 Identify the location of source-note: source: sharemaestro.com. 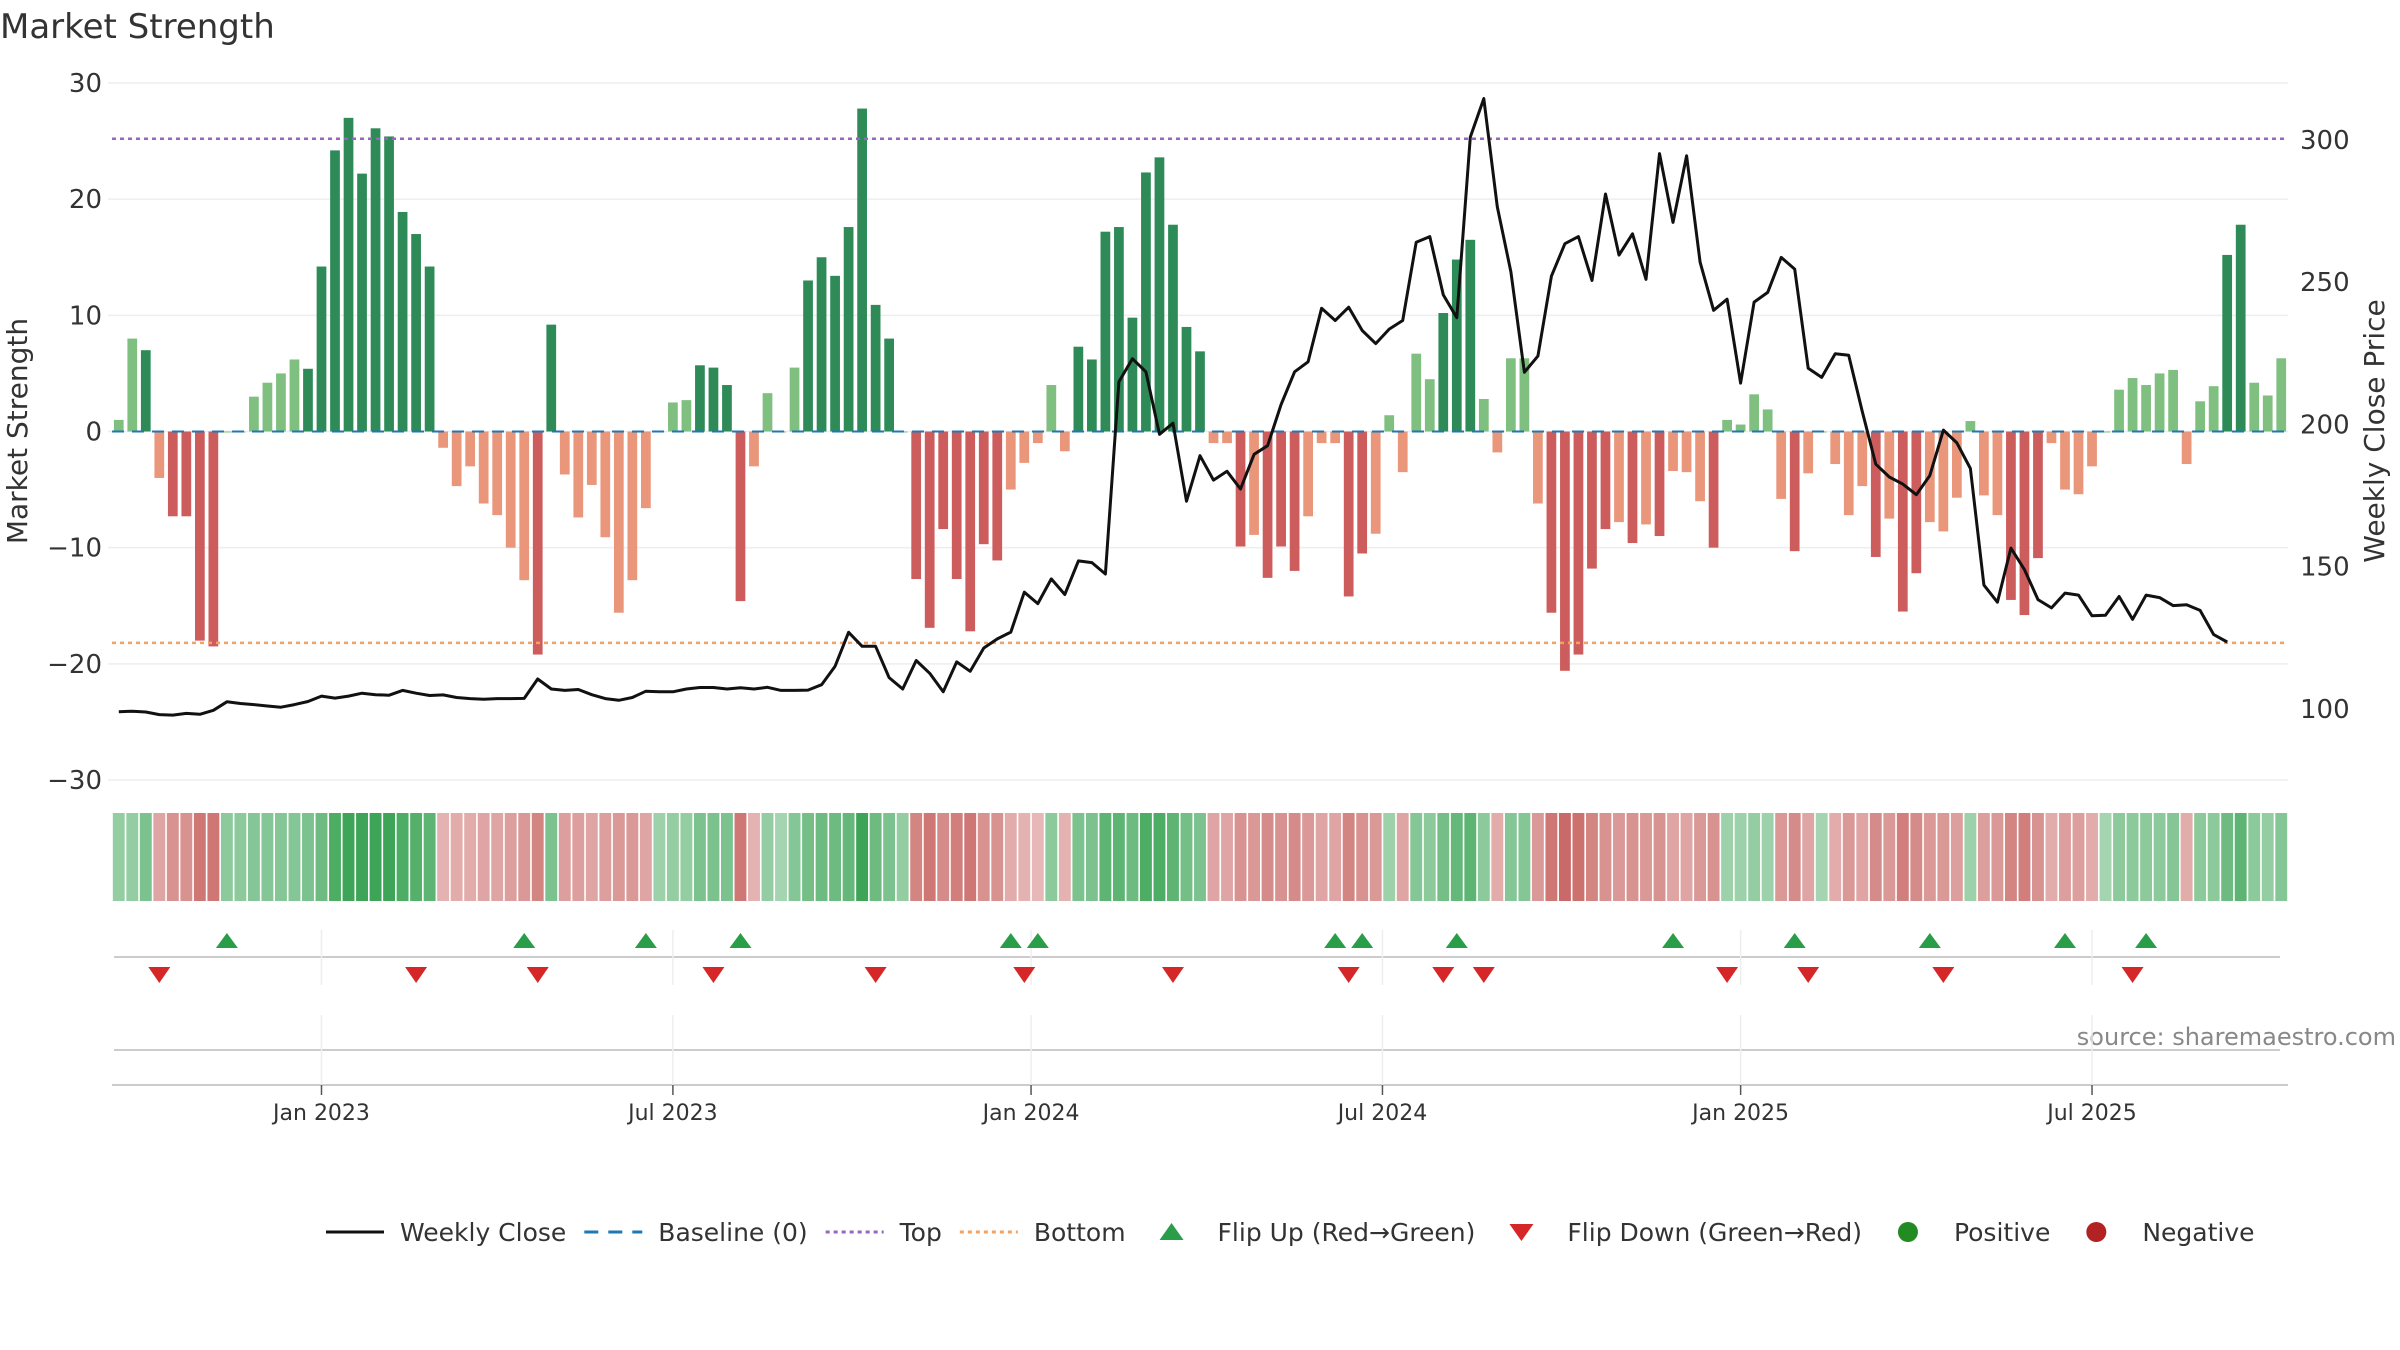
(2236, 1037).